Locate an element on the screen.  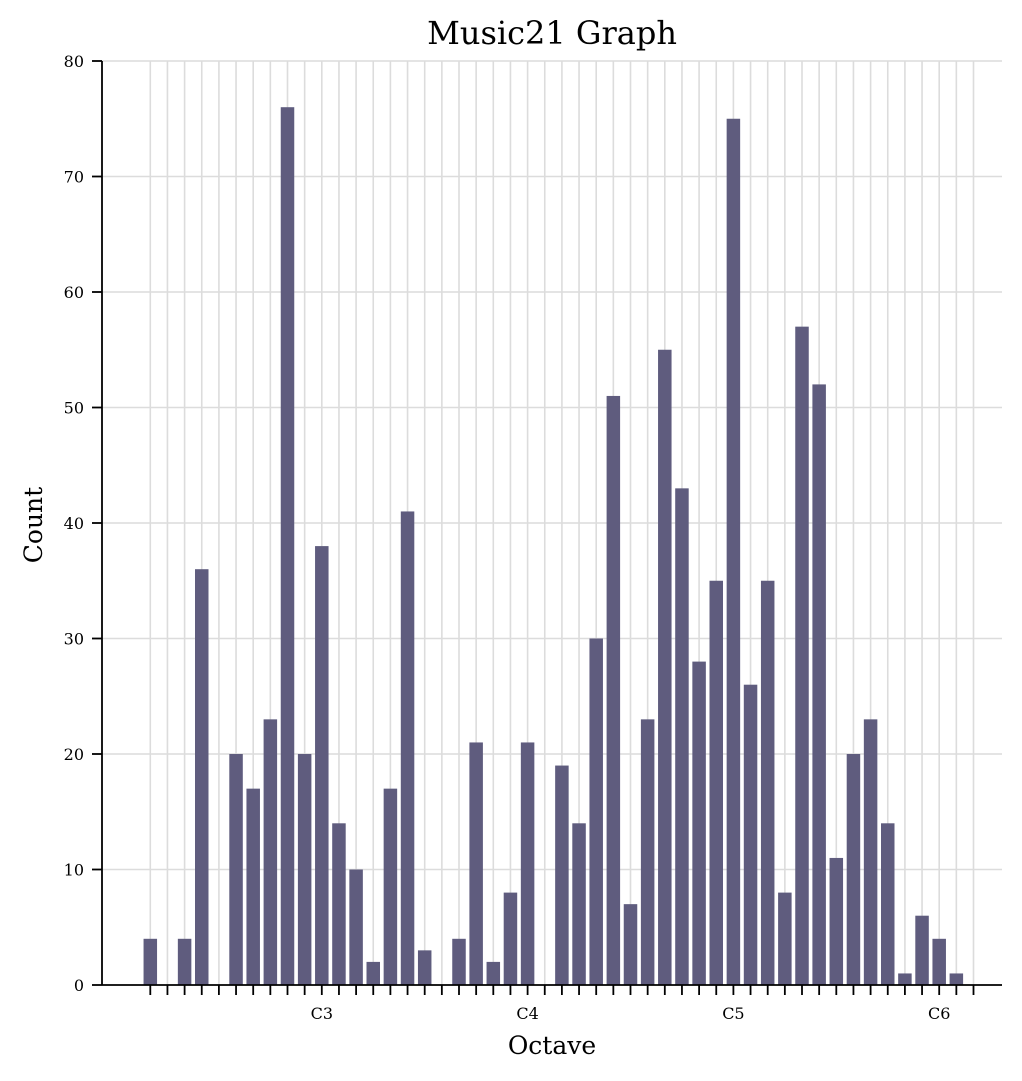
chart-title: Music21 Graph is located at coordinates (552, 33).